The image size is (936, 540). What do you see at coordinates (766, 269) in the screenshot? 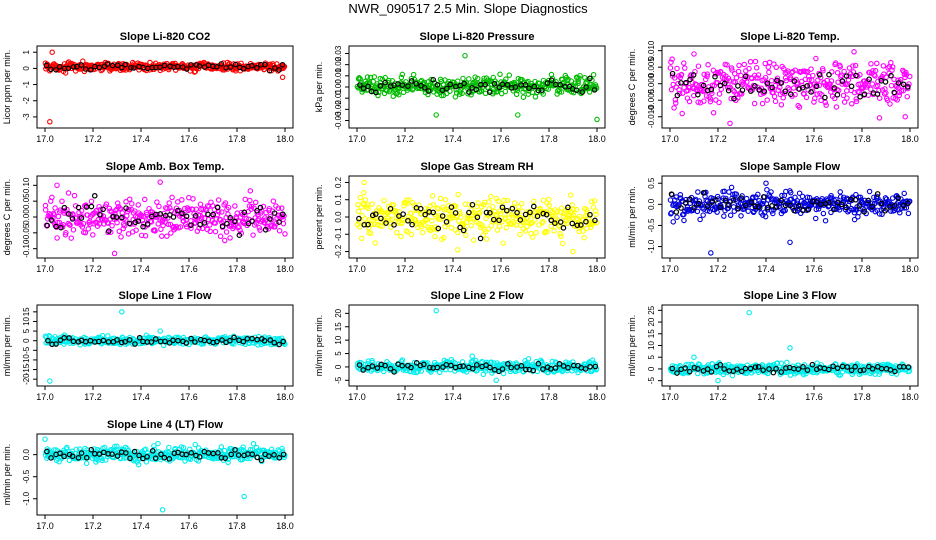
I see `x-tick-label: 17.4` at bounding box center [766, 269].